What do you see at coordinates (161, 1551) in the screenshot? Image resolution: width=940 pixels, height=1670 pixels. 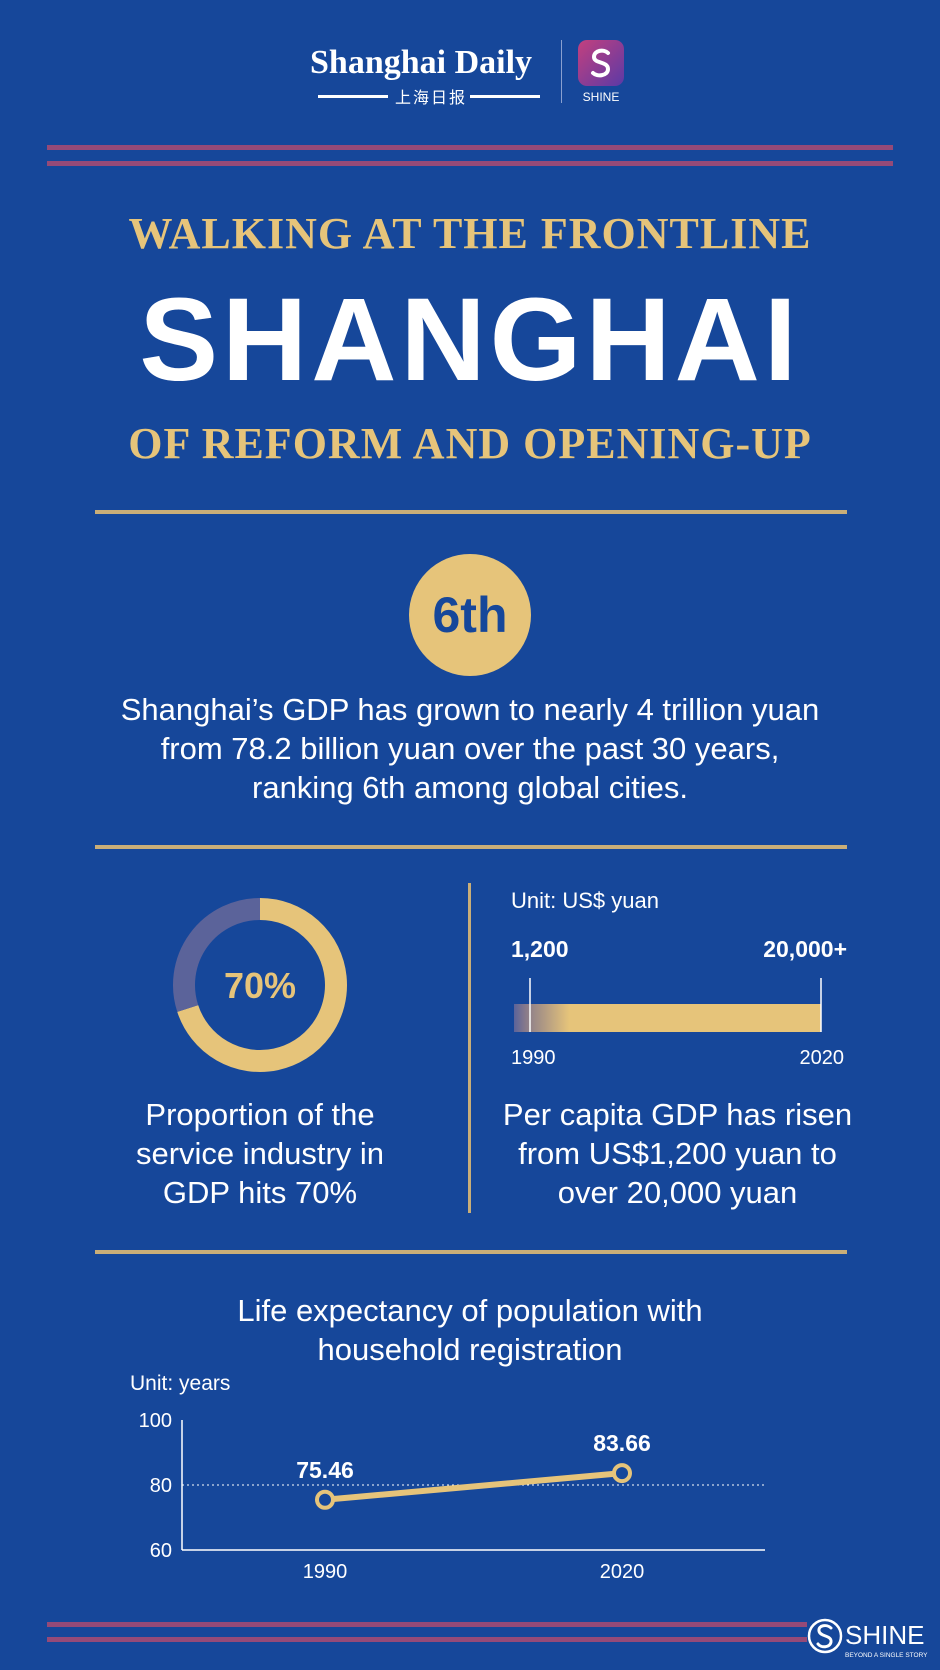 I see `y-tick-label: 60` at bounding box center [161, 1551].